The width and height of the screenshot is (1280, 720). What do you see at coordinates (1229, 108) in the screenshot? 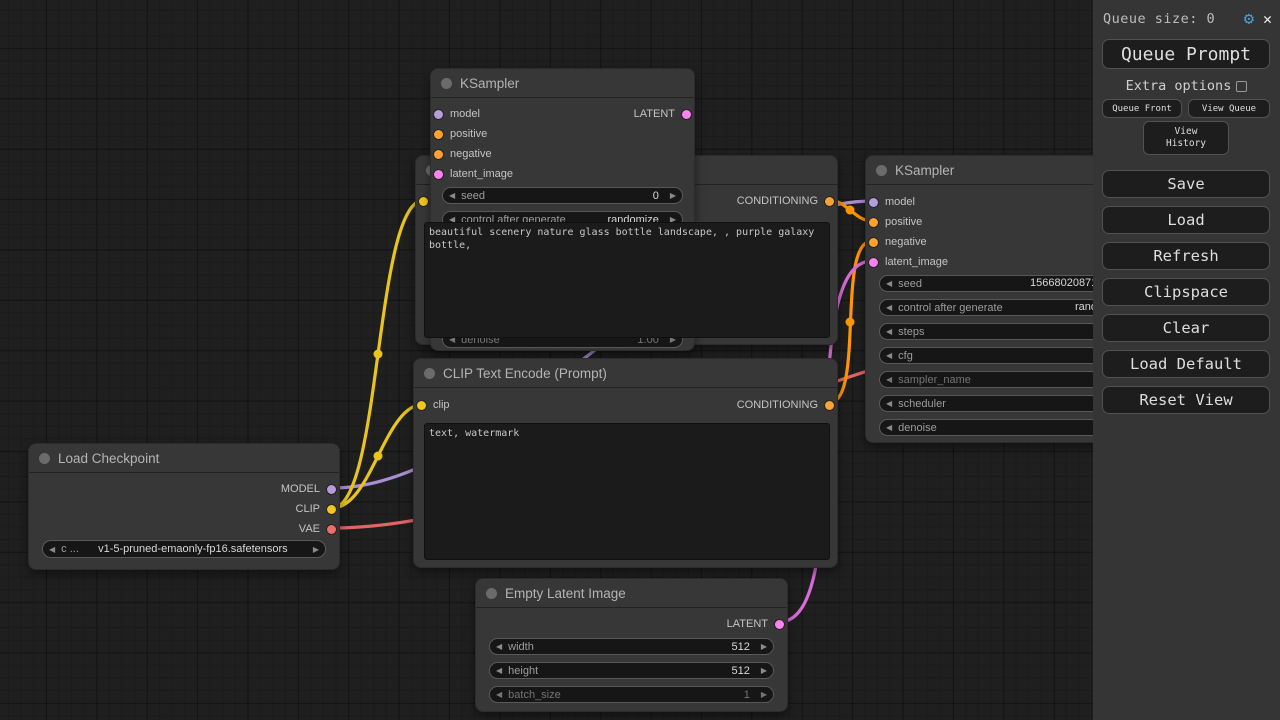
I see `view-queue-button: View Queue` at bounding box center [1229, 108].